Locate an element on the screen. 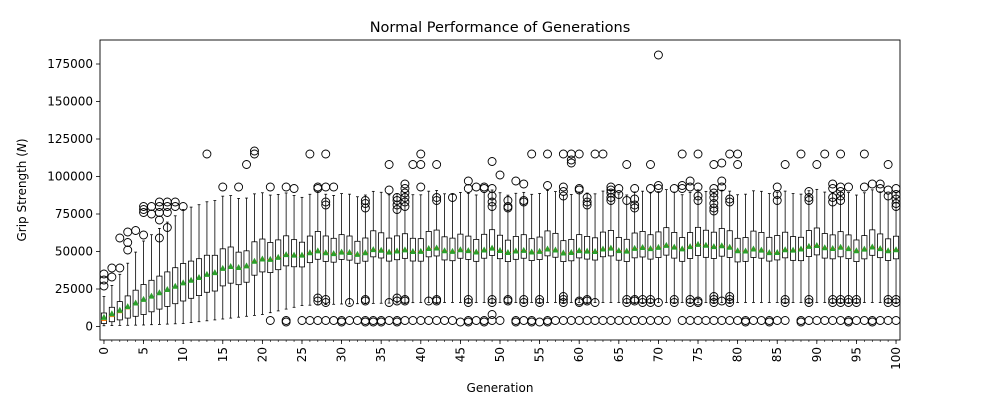  x-tick-label: 55 is located at coordinates (540, 354).